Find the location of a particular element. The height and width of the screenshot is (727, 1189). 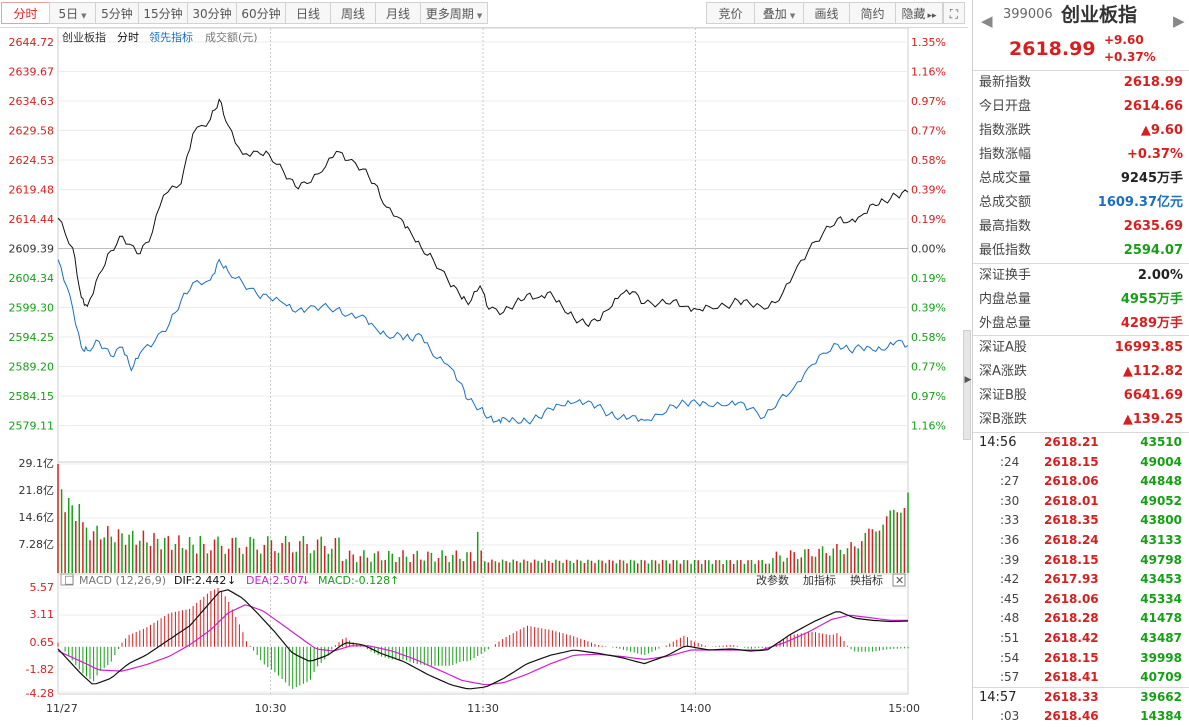

tick-price: 2618.06 is located at coordinates (1071, 598).